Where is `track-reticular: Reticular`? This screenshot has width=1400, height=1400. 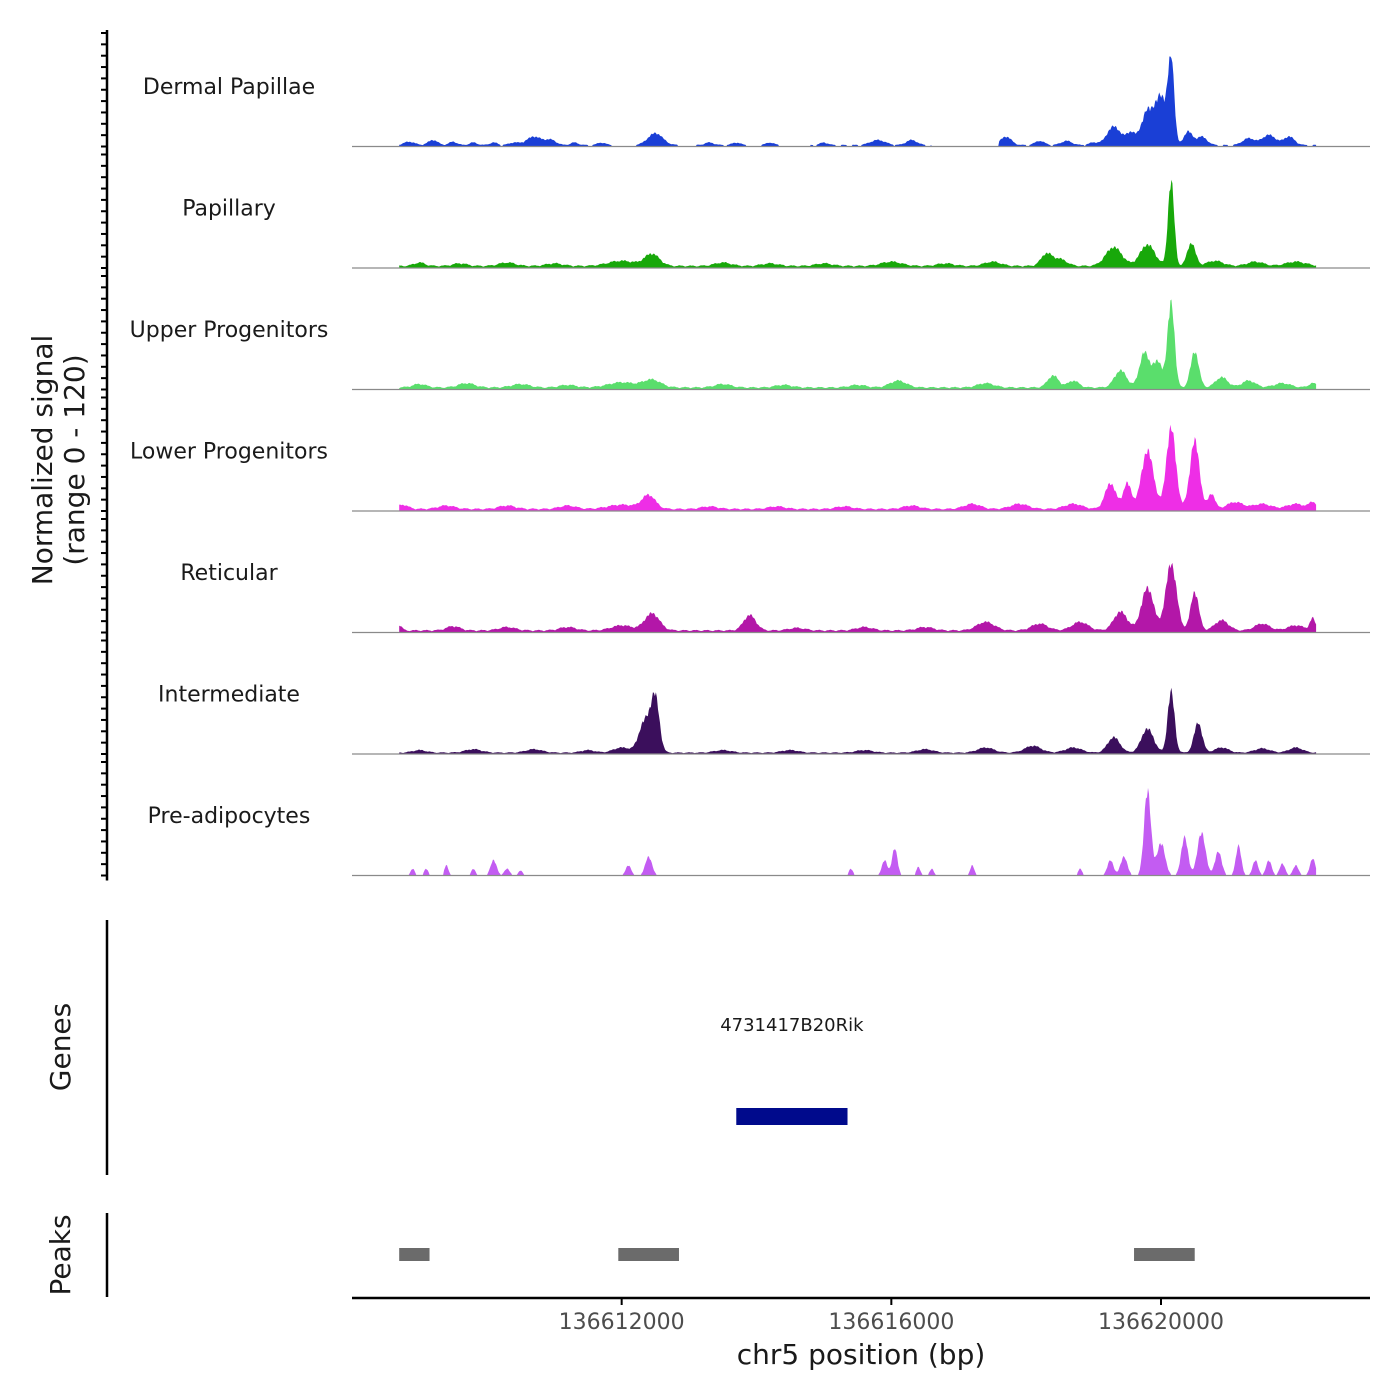
track-reticular: Reticular is located at coordinates (735, 576).